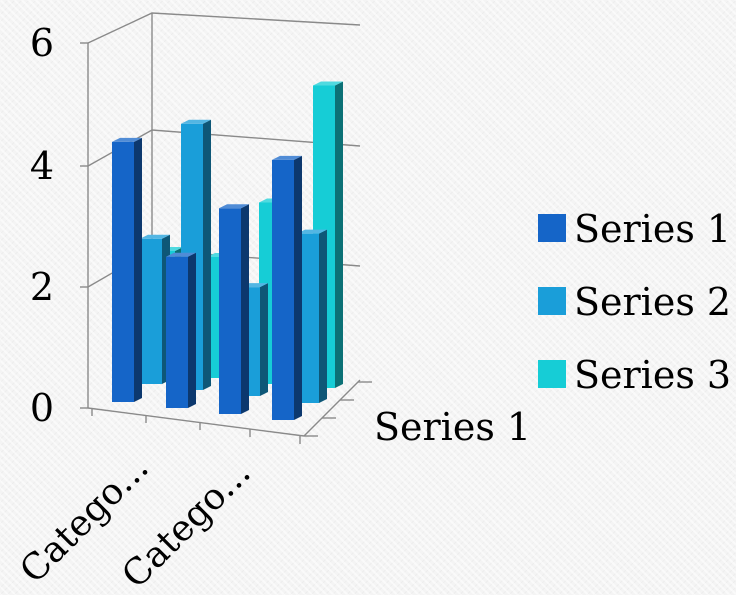  Describe the element at coordinates (42, 166) in the screenshot. I see `y-tick-label: 4` at that location.